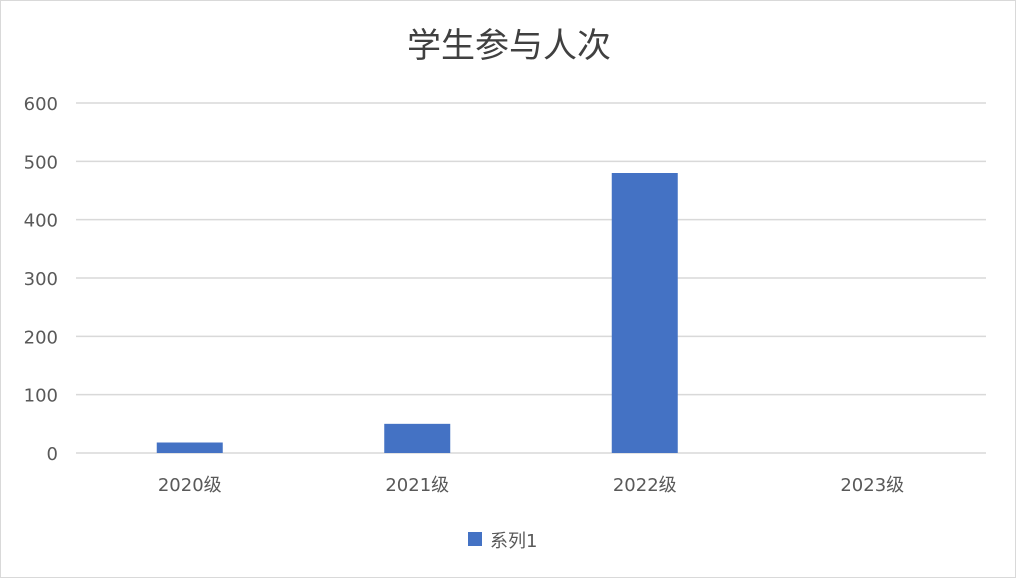 The height and width of the screenshot is (579, 1016). I want to click on y-tick-label: 0, so click(52, 454).